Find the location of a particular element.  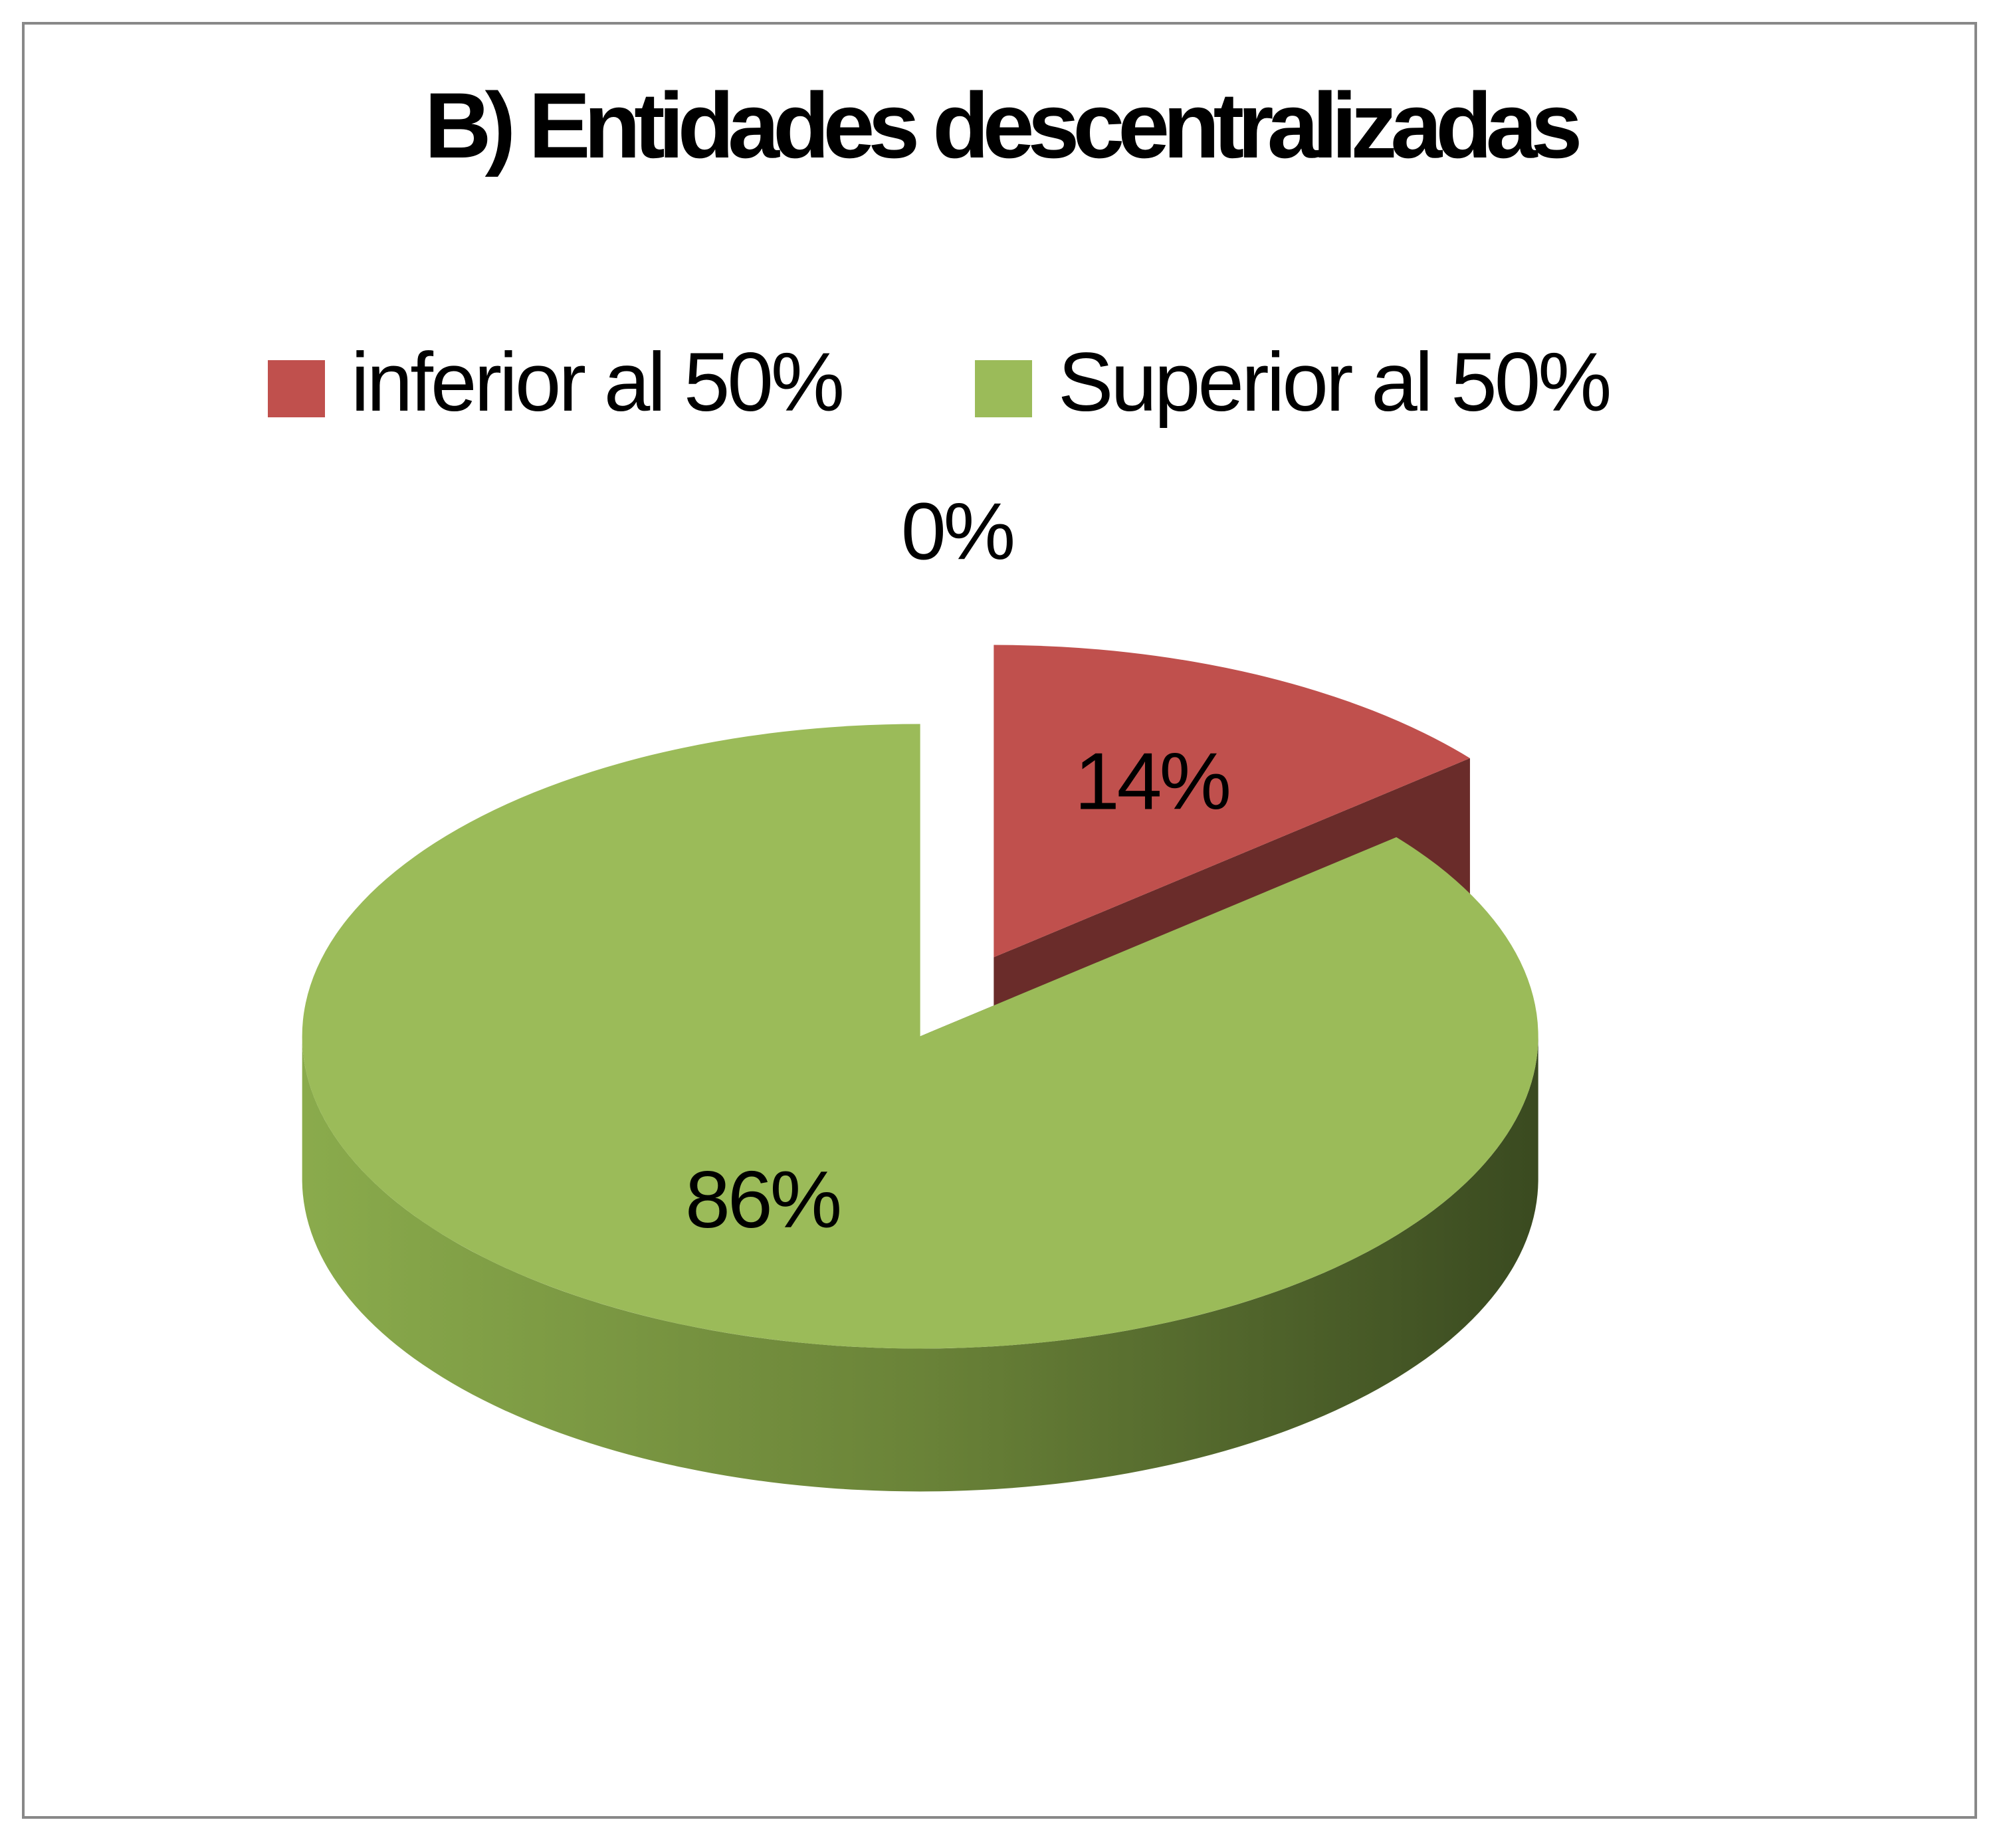

legend-label: inferior al 50% is located at coordinates (596, 382).